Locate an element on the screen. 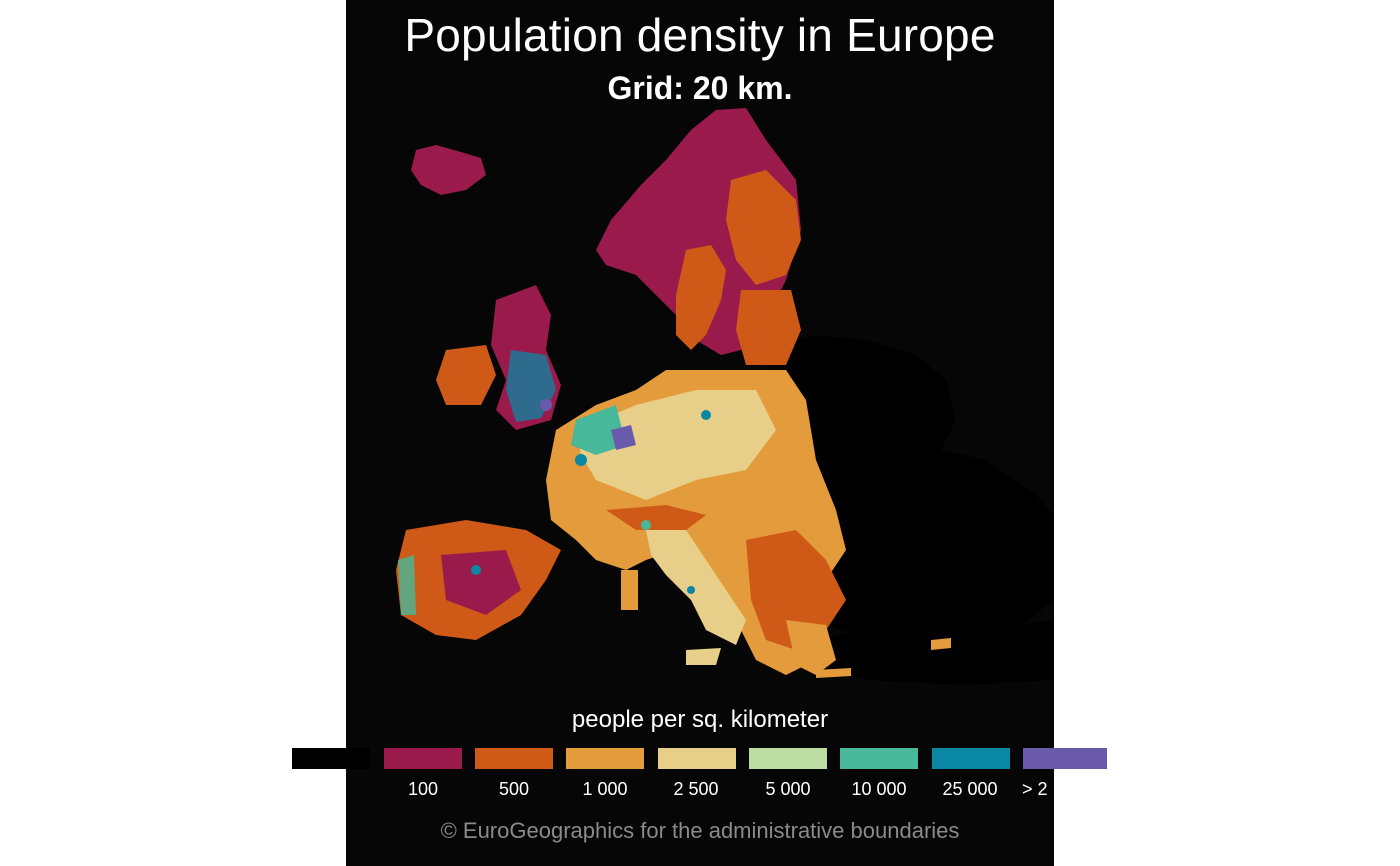 The image size is (1400, 866). legend-tick-overflow: > 2 is located at coordinates (1038, 791).